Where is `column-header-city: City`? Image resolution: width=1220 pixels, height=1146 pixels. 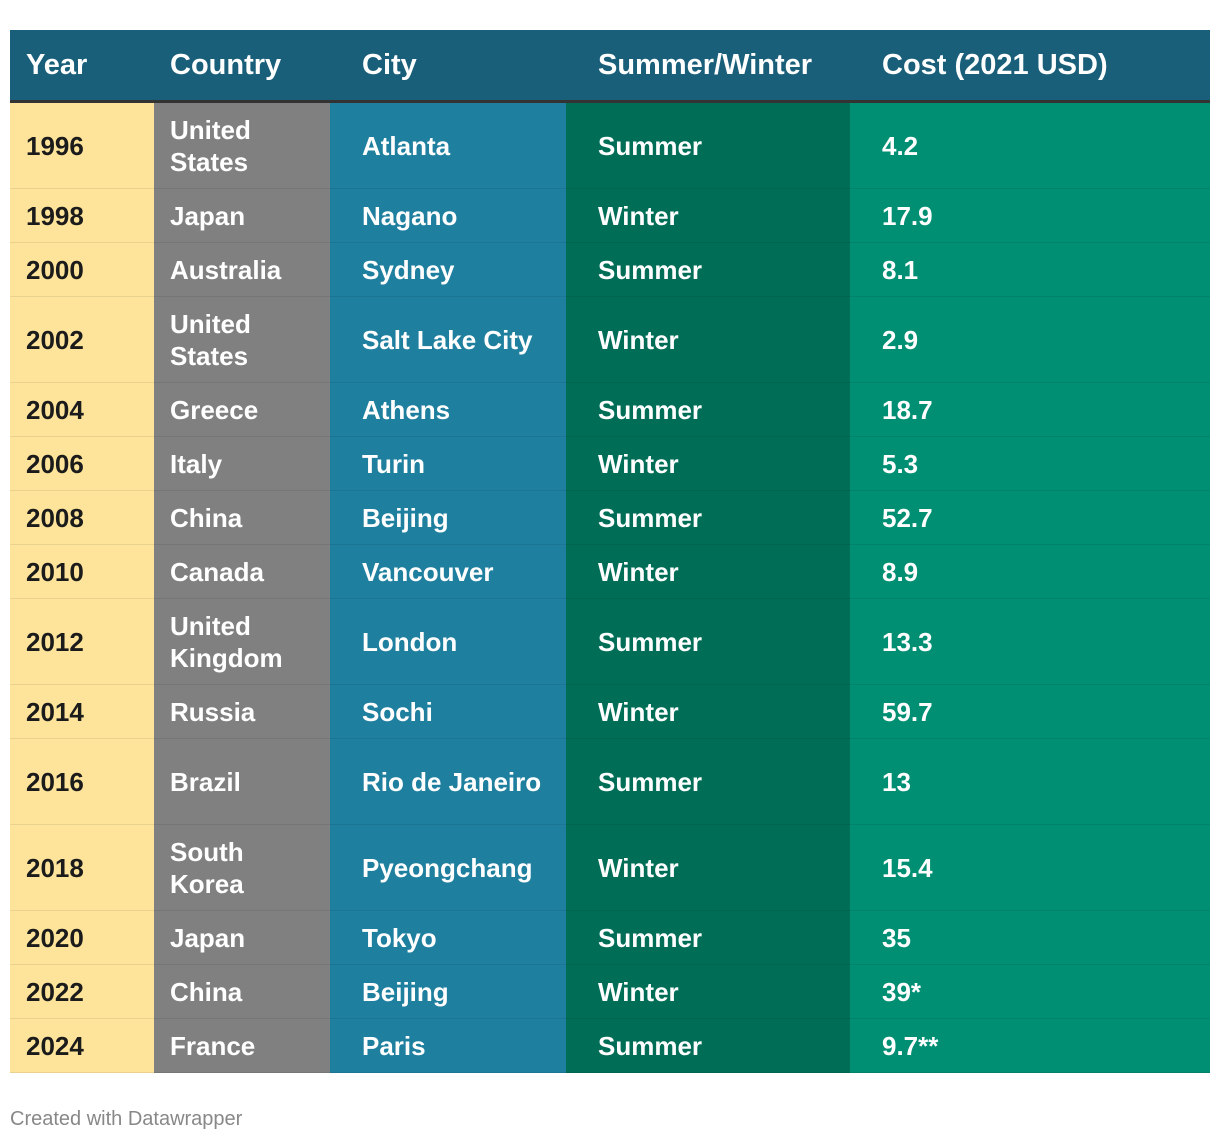
column-header-city: City is located at coordinates (448, 66).